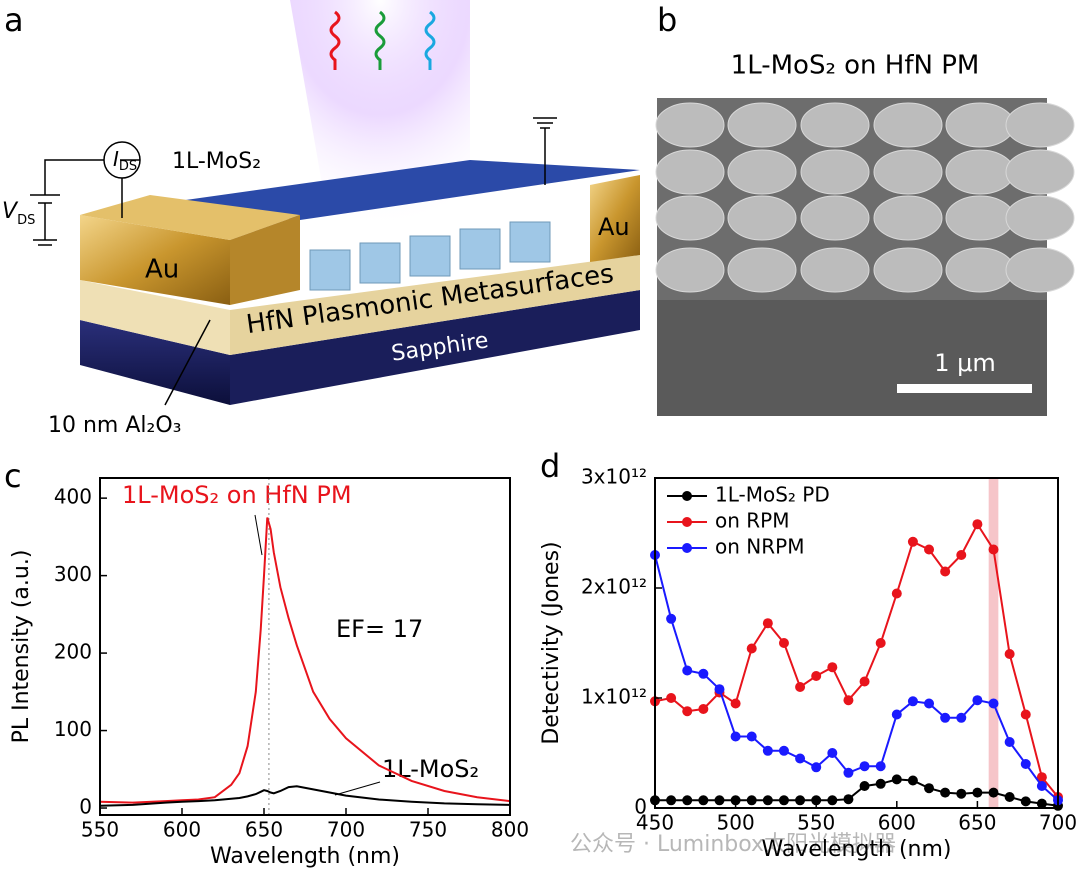  I want to click on photon-green, so click(380, 40).